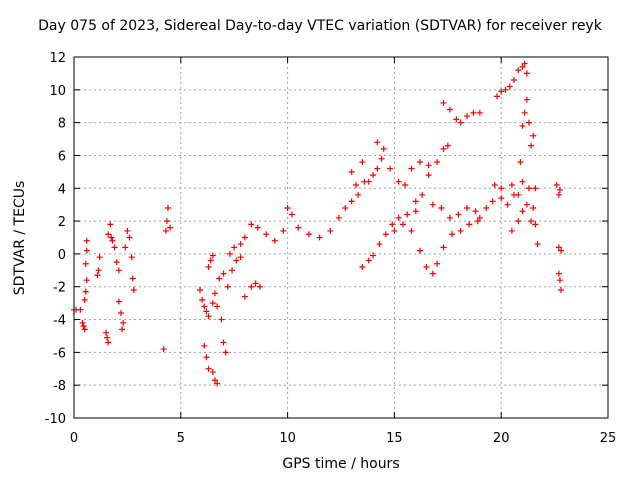 Image resolution: width=640 pixels, height=480 pixels. What do you see at coordinates (74, 438) in the screenshot?
I see `x-tick-label: 0` at bounding box center [74, 438].